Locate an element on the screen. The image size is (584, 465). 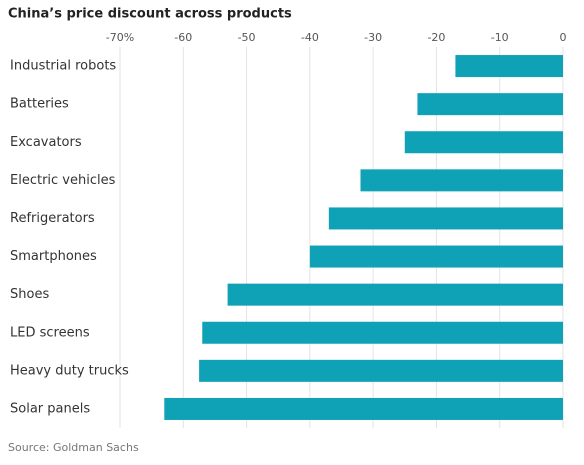
x-tick-label: -40 is located at coordinates (310, 37).